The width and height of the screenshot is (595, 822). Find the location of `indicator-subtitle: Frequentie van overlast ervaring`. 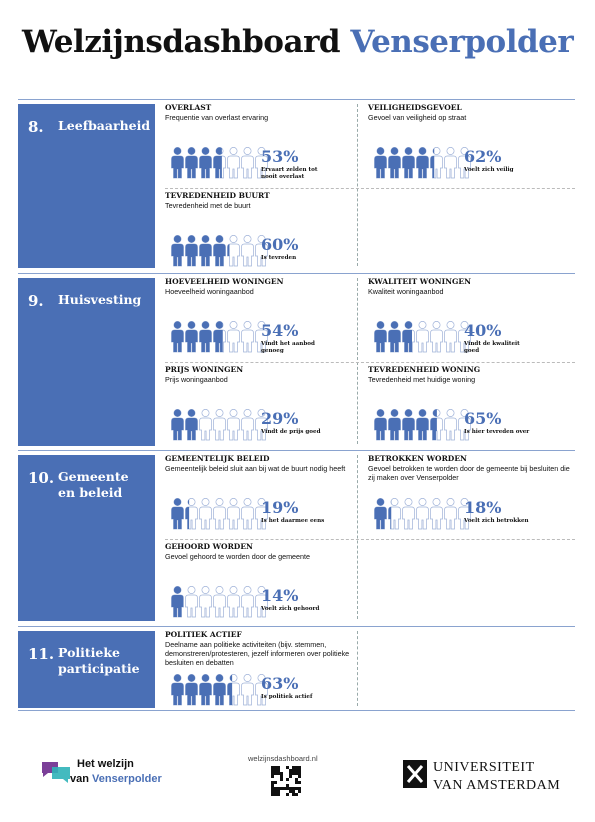

indicator-subtitle: Frequentie van overlast ervaring is located at coordinates (217, 117).